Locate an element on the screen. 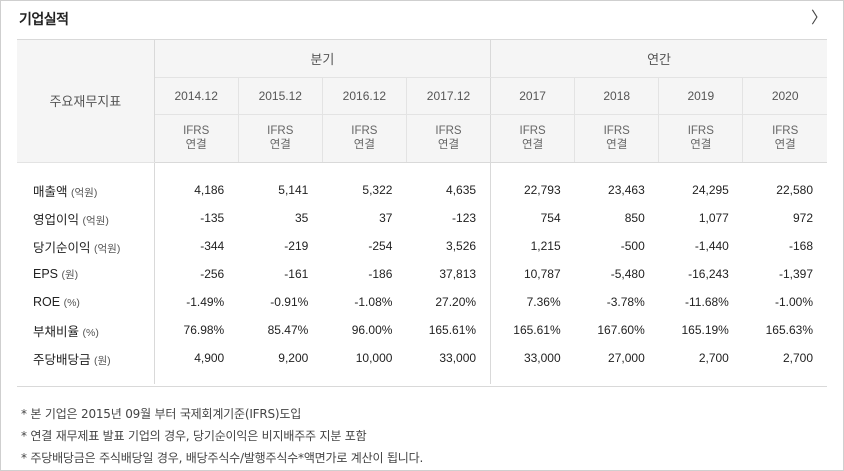 The width and height of the screenshot is (844, 471). value-cell: -123 is located at coordinates (449, 218).